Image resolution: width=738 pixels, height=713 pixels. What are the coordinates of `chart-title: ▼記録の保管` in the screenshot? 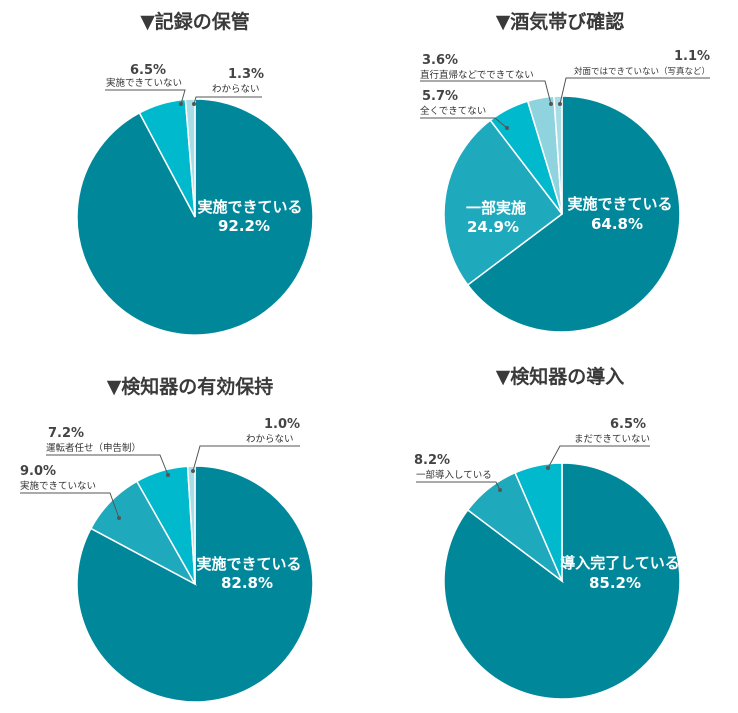 It's located at (195, 21).